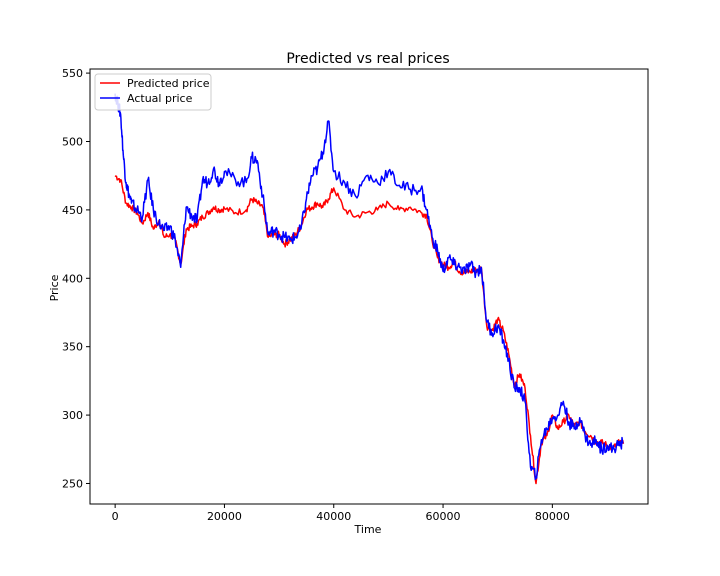  I want to click on y-tick-label: 550, so click(72, 73).